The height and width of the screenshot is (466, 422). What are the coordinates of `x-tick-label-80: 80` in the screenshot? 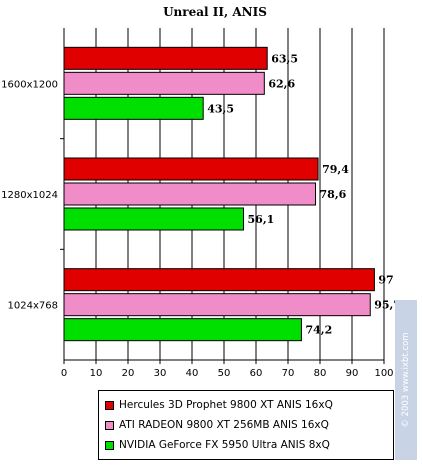 It's located at (320, 373).